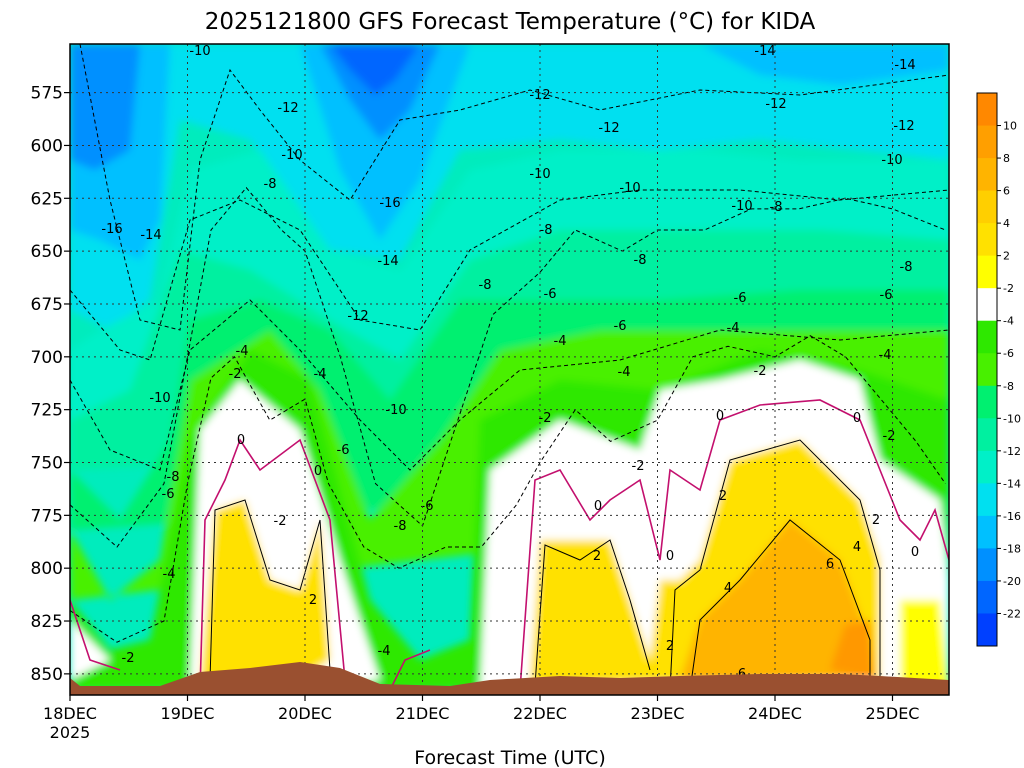 Image resolution: width=1024 pixels, height=768 pixels. Describe the element at coordinates (893, 713) in the screenshot. I see `x-tick-label: 25DEC` at that location.